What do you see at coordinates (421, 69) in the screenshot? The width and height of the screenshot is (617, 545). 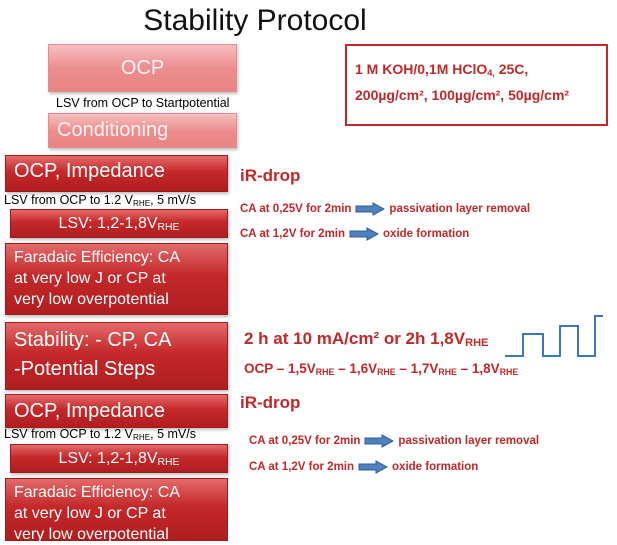 I see `text: 1 M KOH/0,1M HClO` at bounding box center [421, 69].